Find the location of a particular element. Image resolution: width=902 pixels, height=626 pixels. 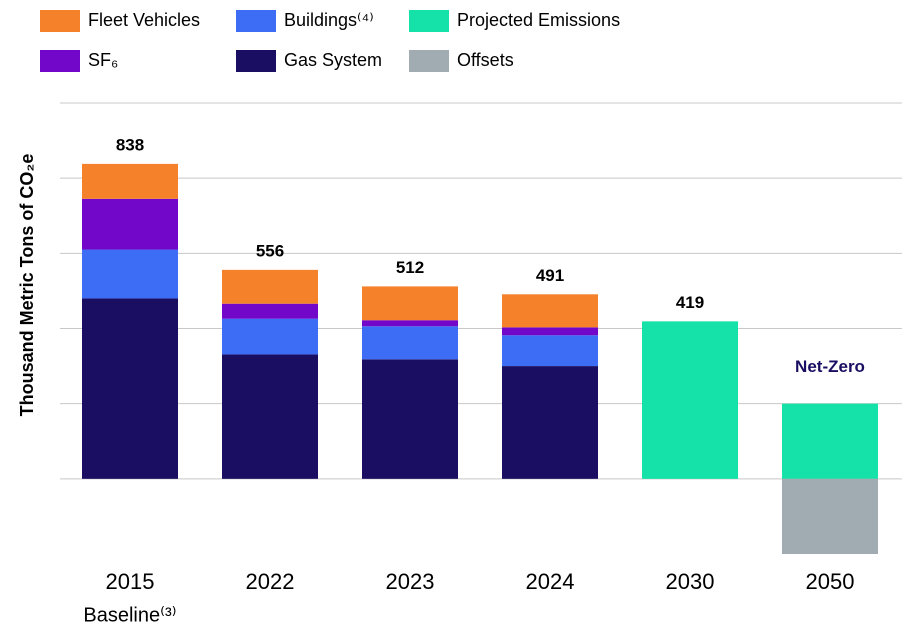

total-label: 419 is located at coordinates (690, 302).